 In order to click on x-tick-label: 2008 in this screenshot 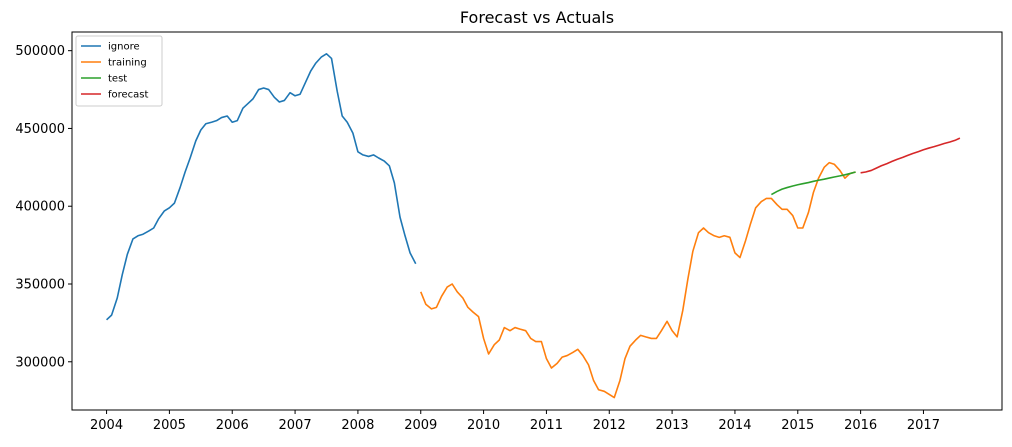, I will do `click(357, 425)`.